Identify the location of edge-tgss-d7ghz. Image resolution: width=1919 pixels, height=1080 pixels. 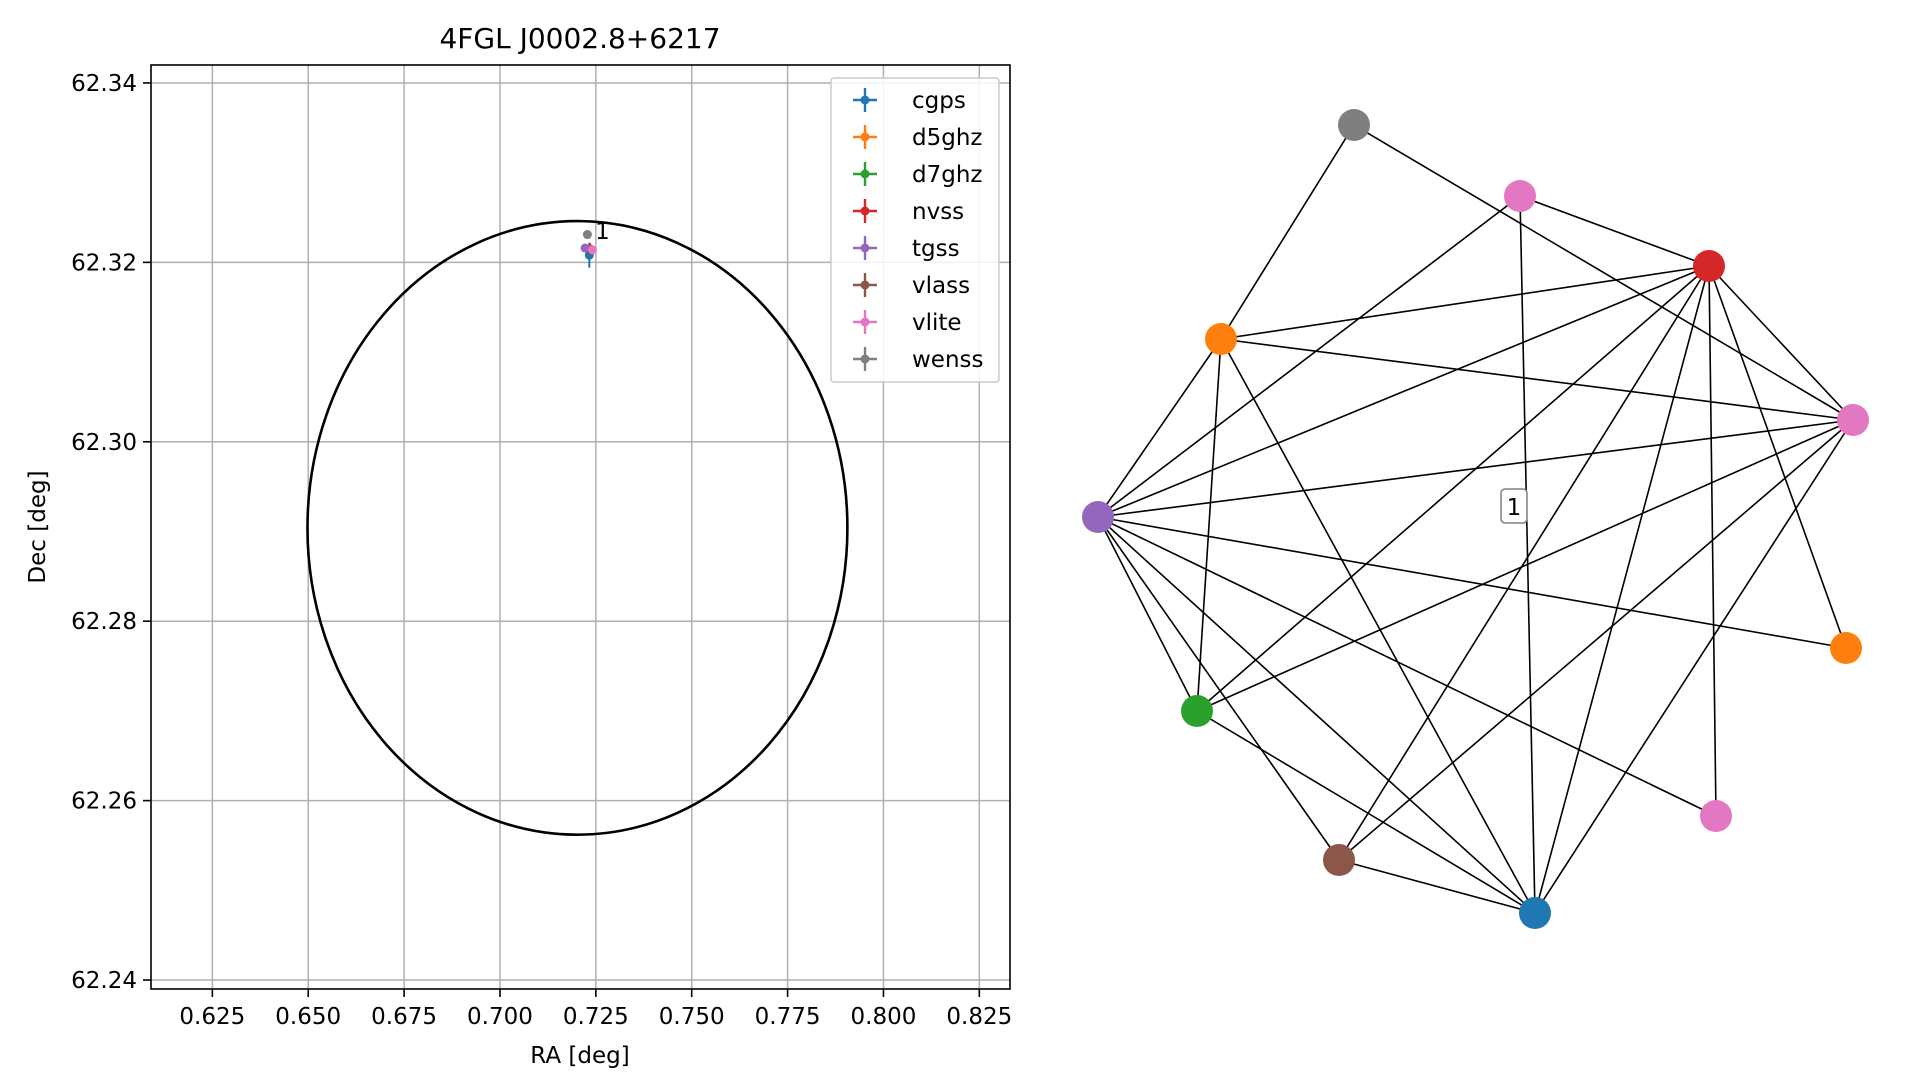
(1147, 614).